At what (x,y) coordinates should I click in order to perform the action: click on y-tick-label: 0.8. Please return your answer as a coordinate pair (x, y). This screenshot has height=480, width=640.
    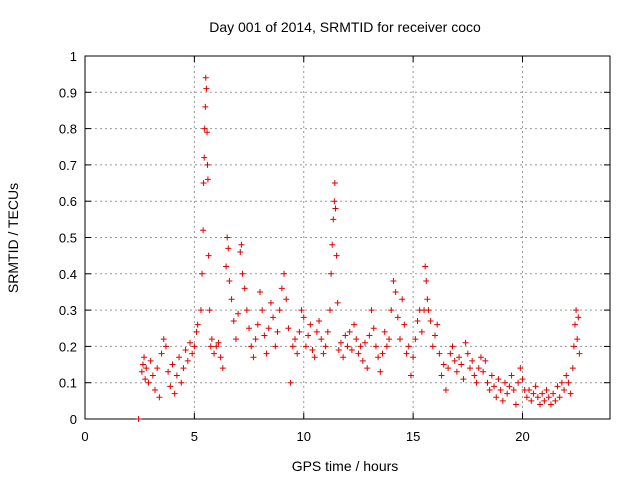
    Looking at the image, I should click on (68, 129).